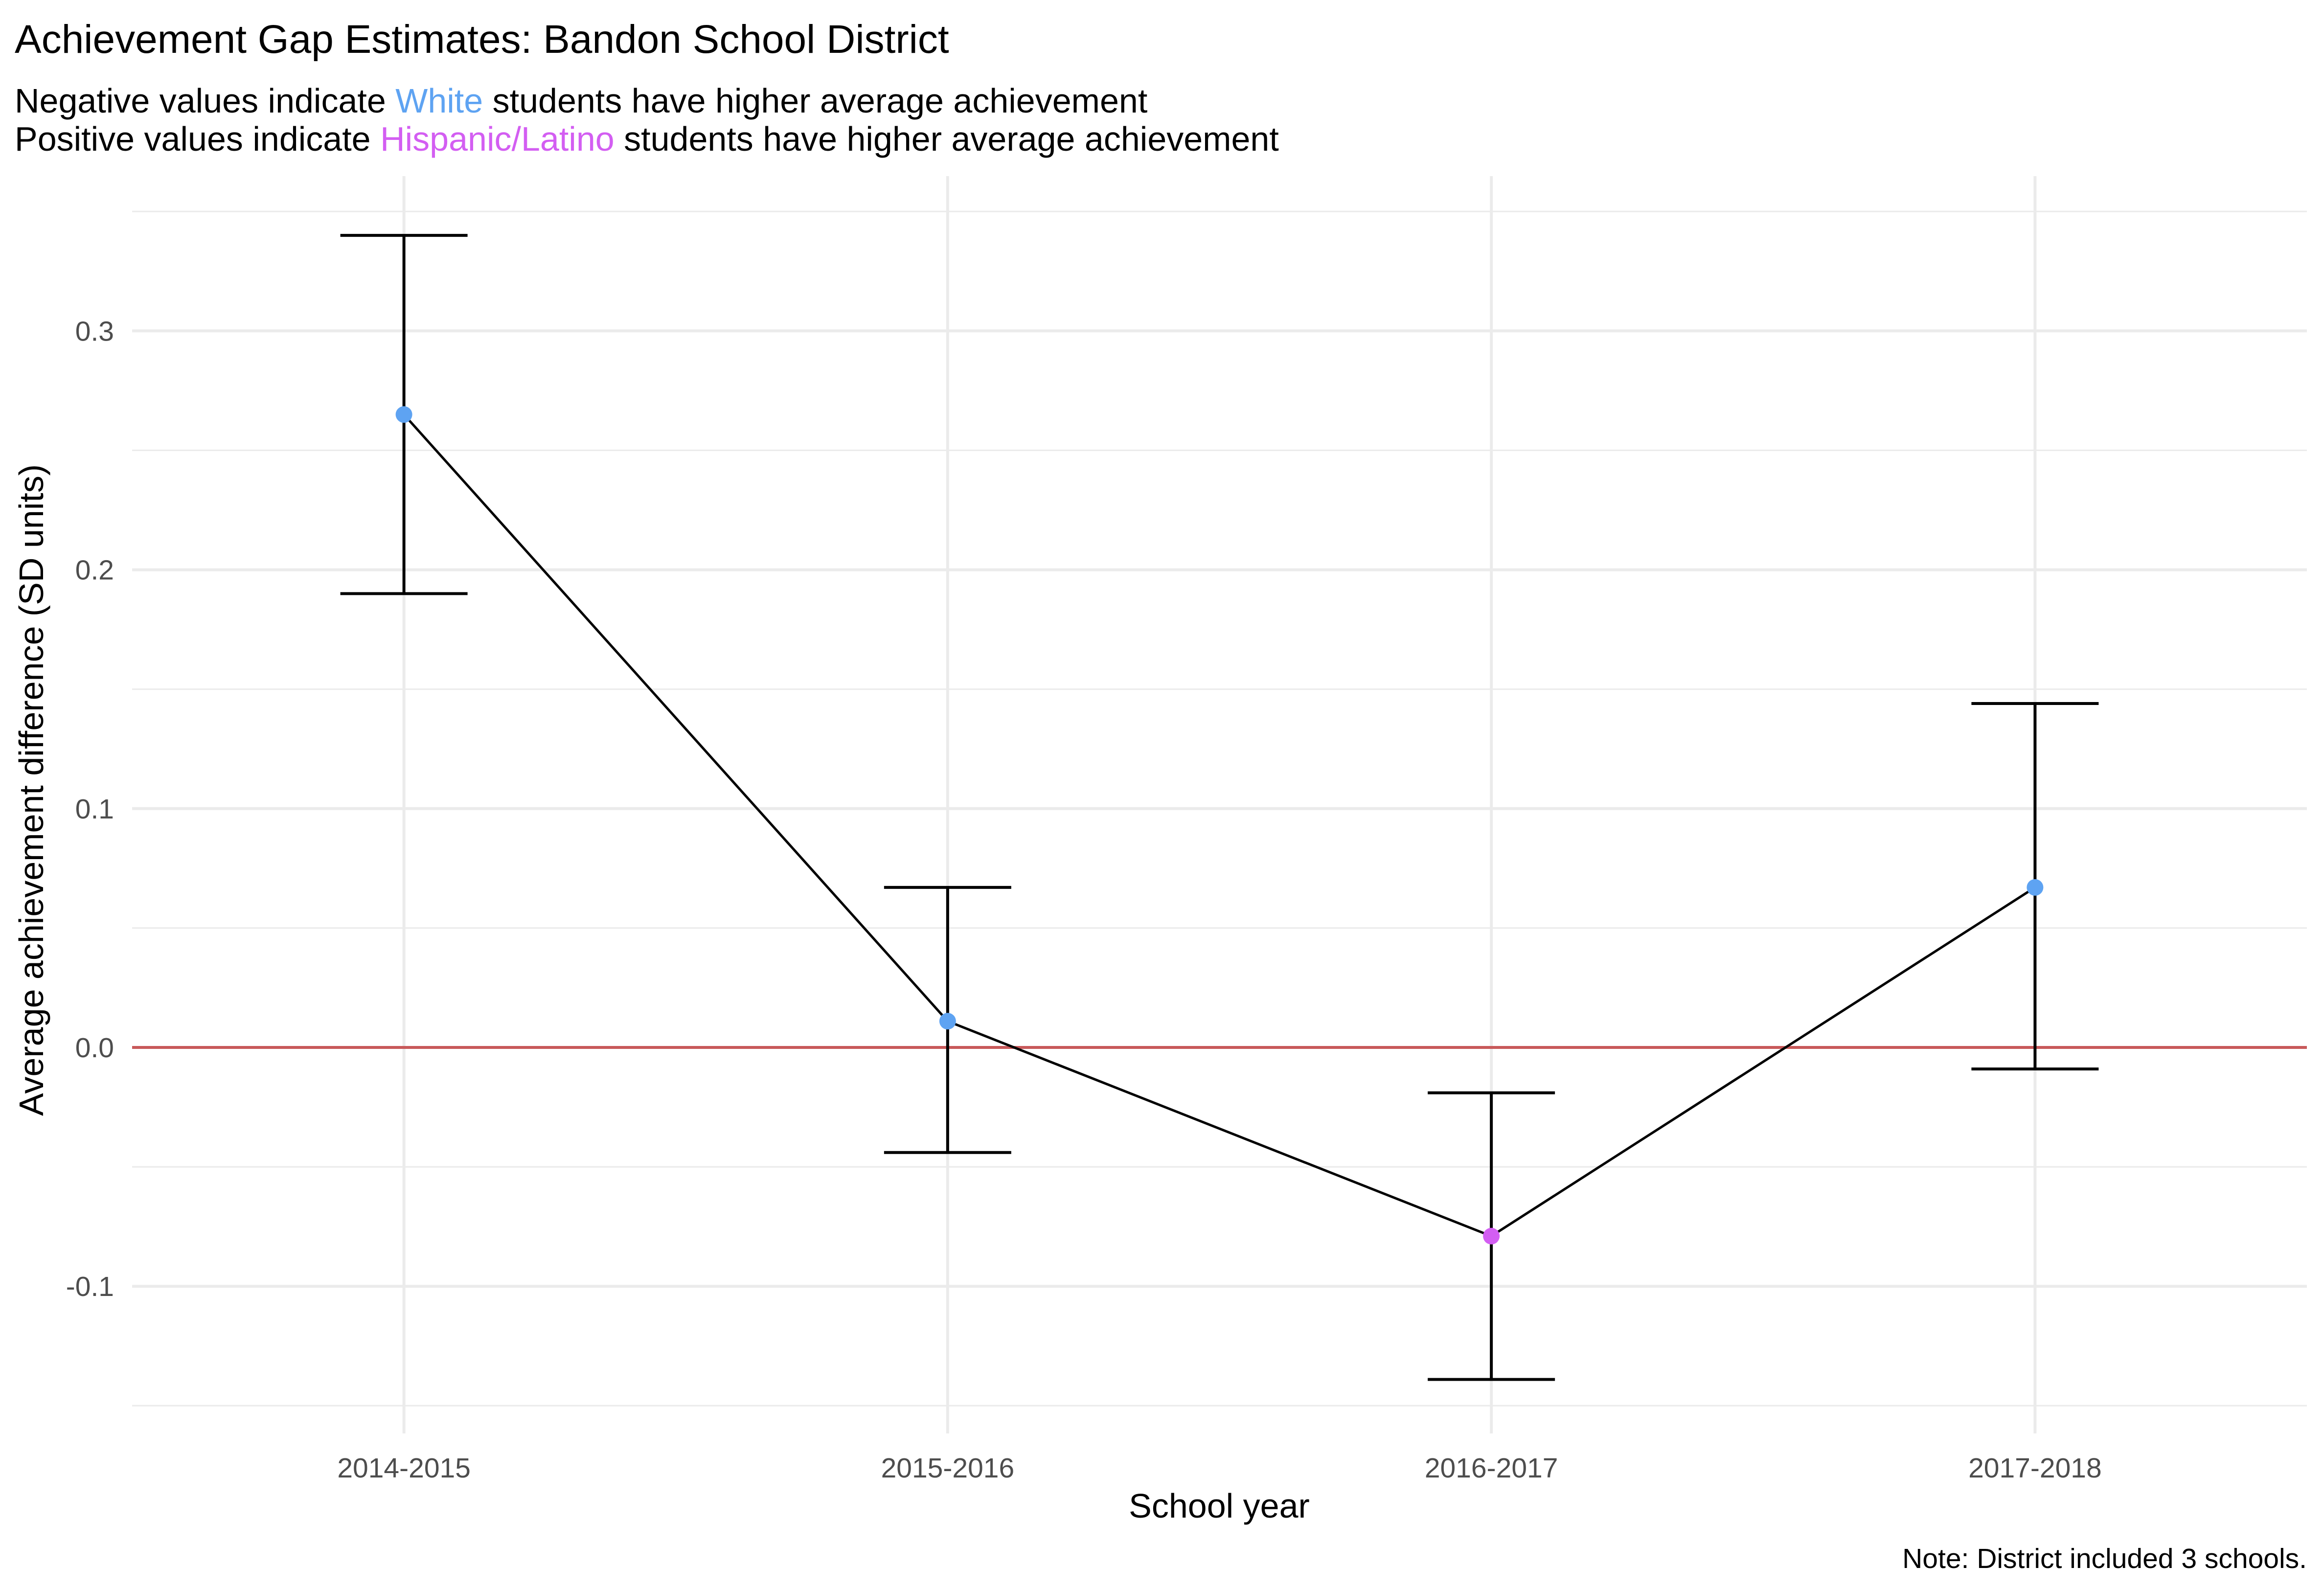 Image resolution: width=2324 pixels, height=1590 pixels. I want to click on chart-caption: Note: District included 3 schools., so click(2104, 1559).